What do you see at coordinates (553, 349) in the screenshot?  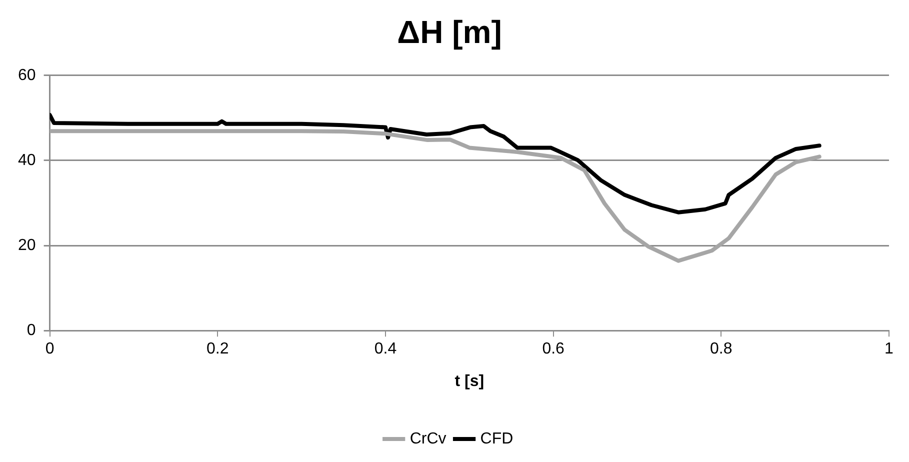 I see `x-tick-label: 0.6` at bounding box center [553, 349].